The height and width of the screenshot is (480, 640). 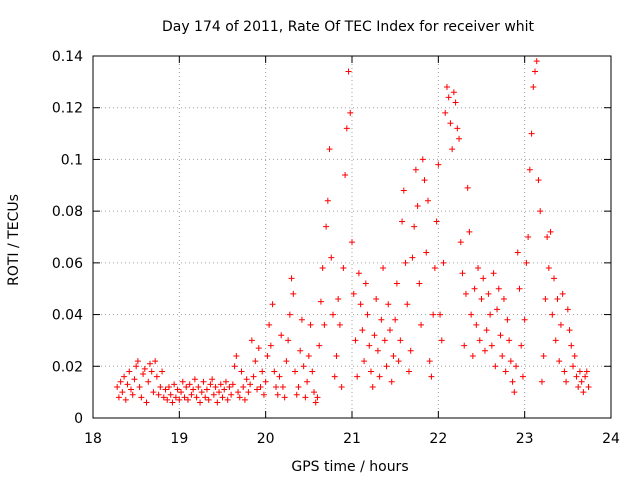 I want to click on y-tick-label: 0, so click(x=78, y=419).